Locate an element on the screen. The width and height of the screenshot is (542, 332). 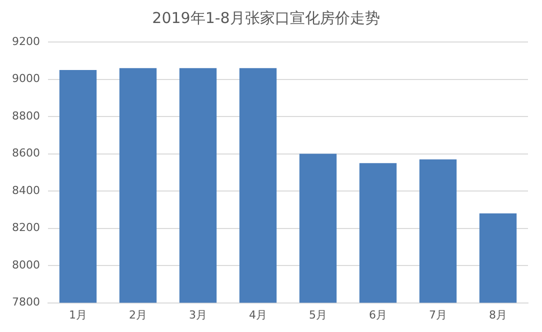
x-tick-label: 7月 is located at coordinates (438, 315).